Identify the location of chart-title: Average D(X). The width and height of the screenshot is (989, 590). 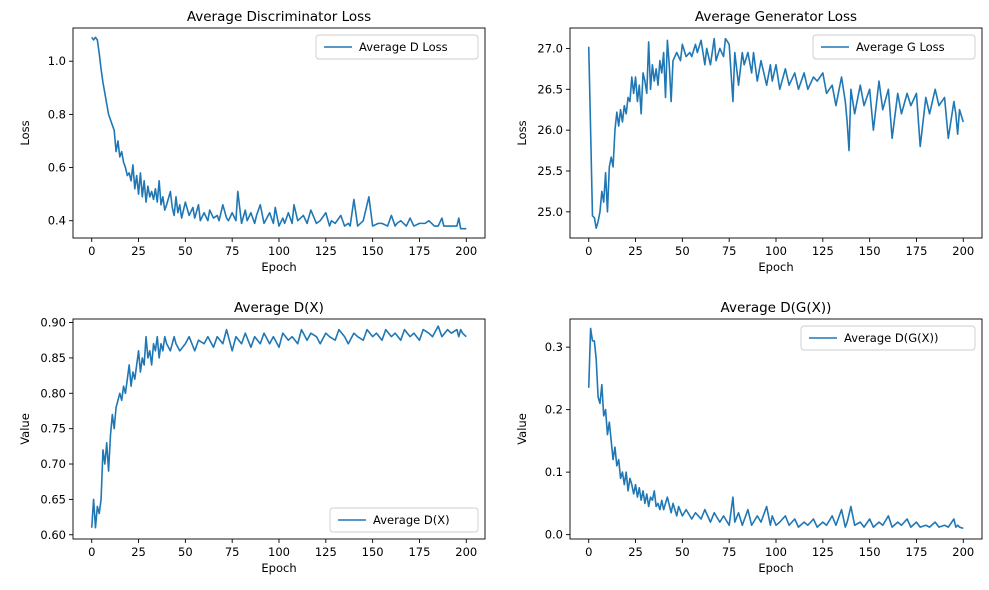
(279, 308).